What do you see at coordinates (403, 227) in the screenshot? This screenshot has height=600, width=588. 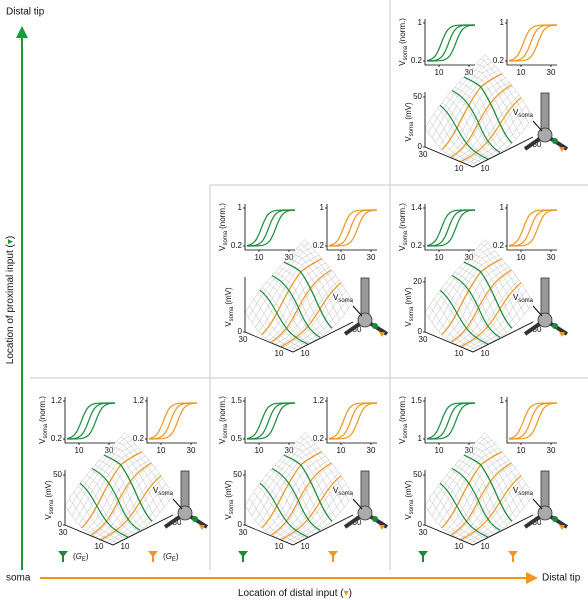 I see `y-label: Vsoma(norm.)` at bounding box center [403, 227].